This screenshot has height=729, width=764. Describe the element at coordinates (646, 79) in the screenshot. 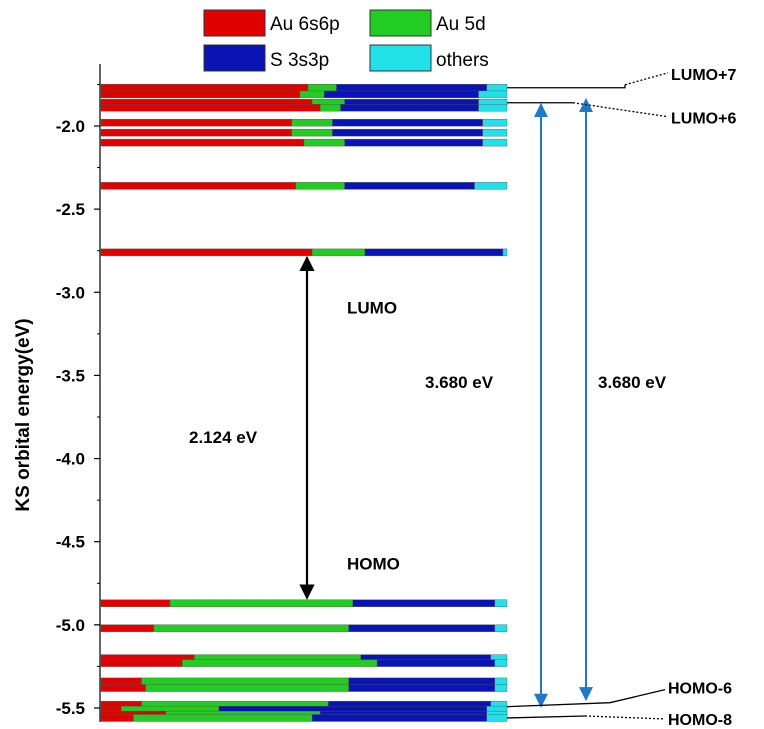

I see `callout-dots-lumo7` at that location.